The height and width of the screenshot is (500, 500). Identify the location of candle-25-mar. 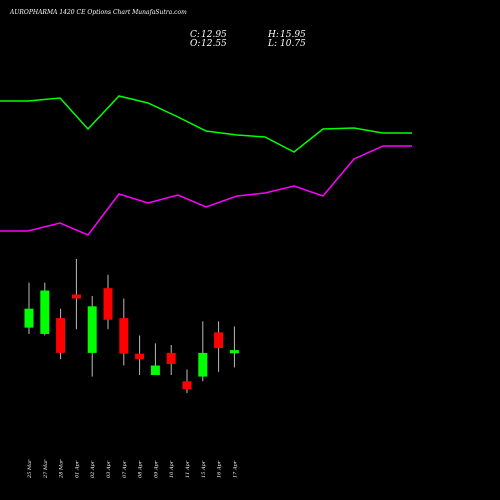
(29, 308).